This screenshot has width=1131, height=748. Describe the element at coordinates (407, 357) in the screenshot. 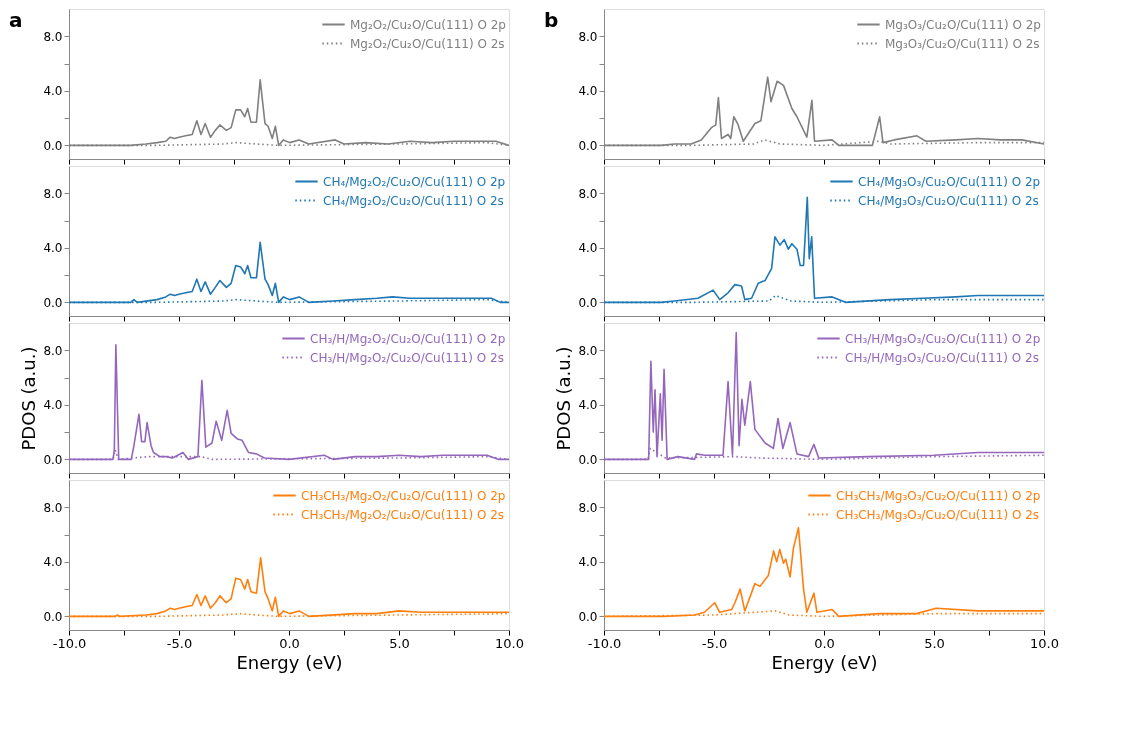

I see `legend-label: CH₃/H/Mg₂O₂/Cu₂O/Cu(111) O 2s` at that location.